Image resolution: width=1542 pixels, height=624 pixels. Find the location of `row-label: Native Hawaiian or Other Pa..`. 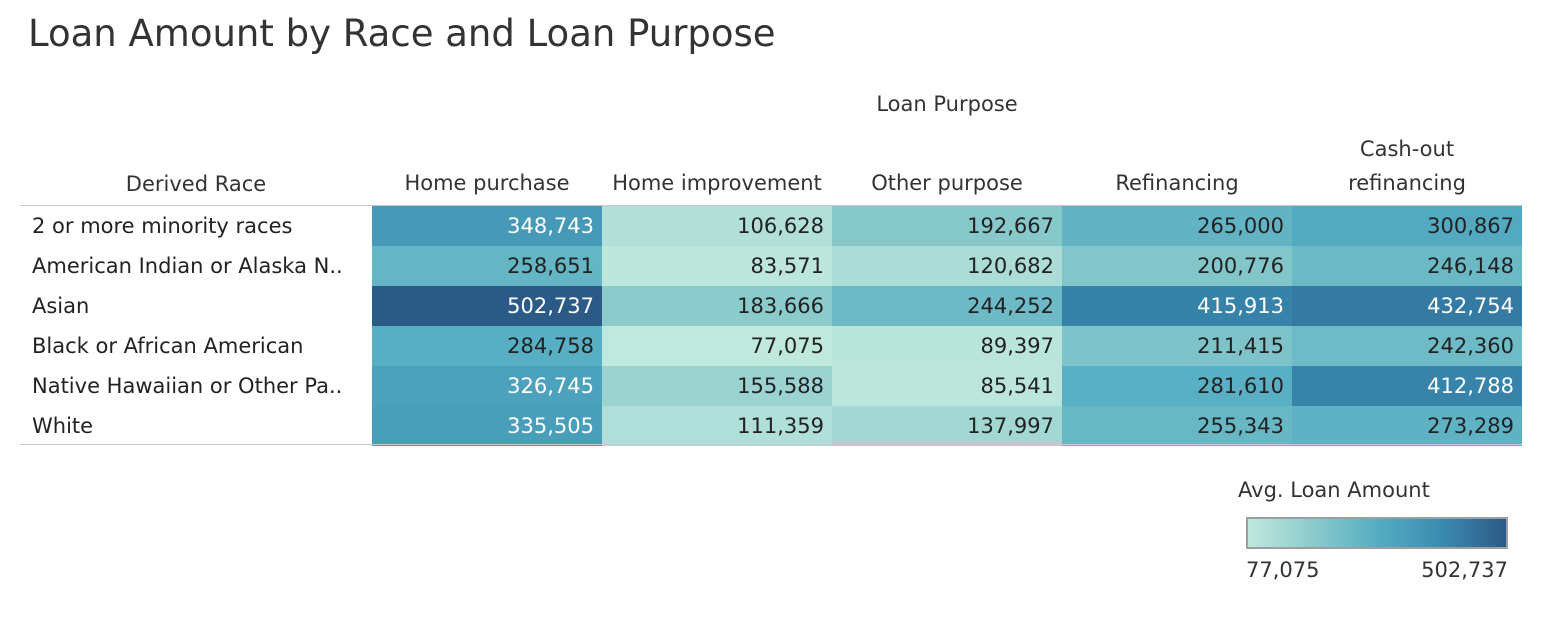

row-label: Native Hawaiian or Other Pa.. is located at coordinates (187, 386).